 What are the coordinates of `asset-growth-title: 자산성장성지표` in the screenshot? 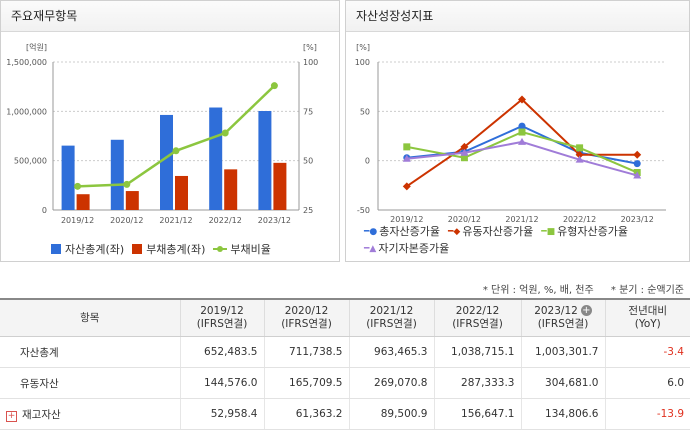 It's located at (517, 16).